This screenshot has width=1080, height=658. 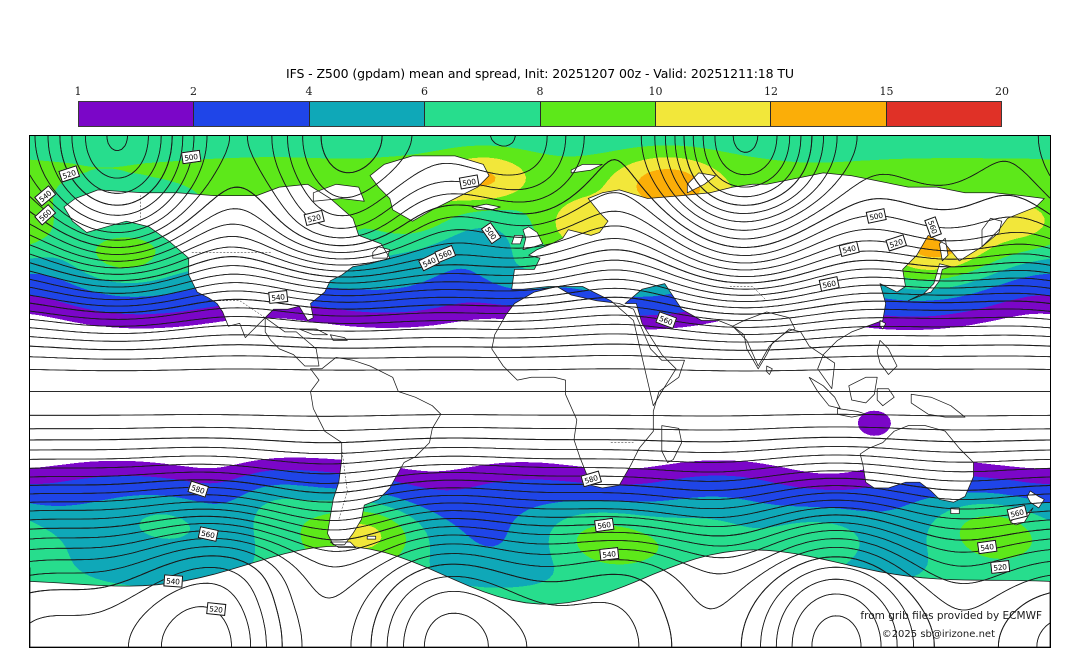 I want to click on colorbar-tick-10: 10, so click(x=655, y=91).